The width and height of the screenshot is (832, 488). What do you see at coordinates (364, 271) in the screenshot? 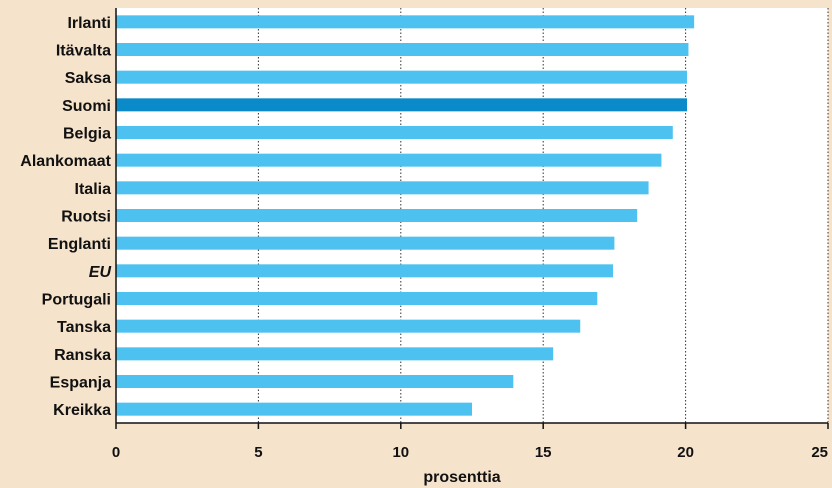
I see `bar-eu` at bounding box center [364, 271].